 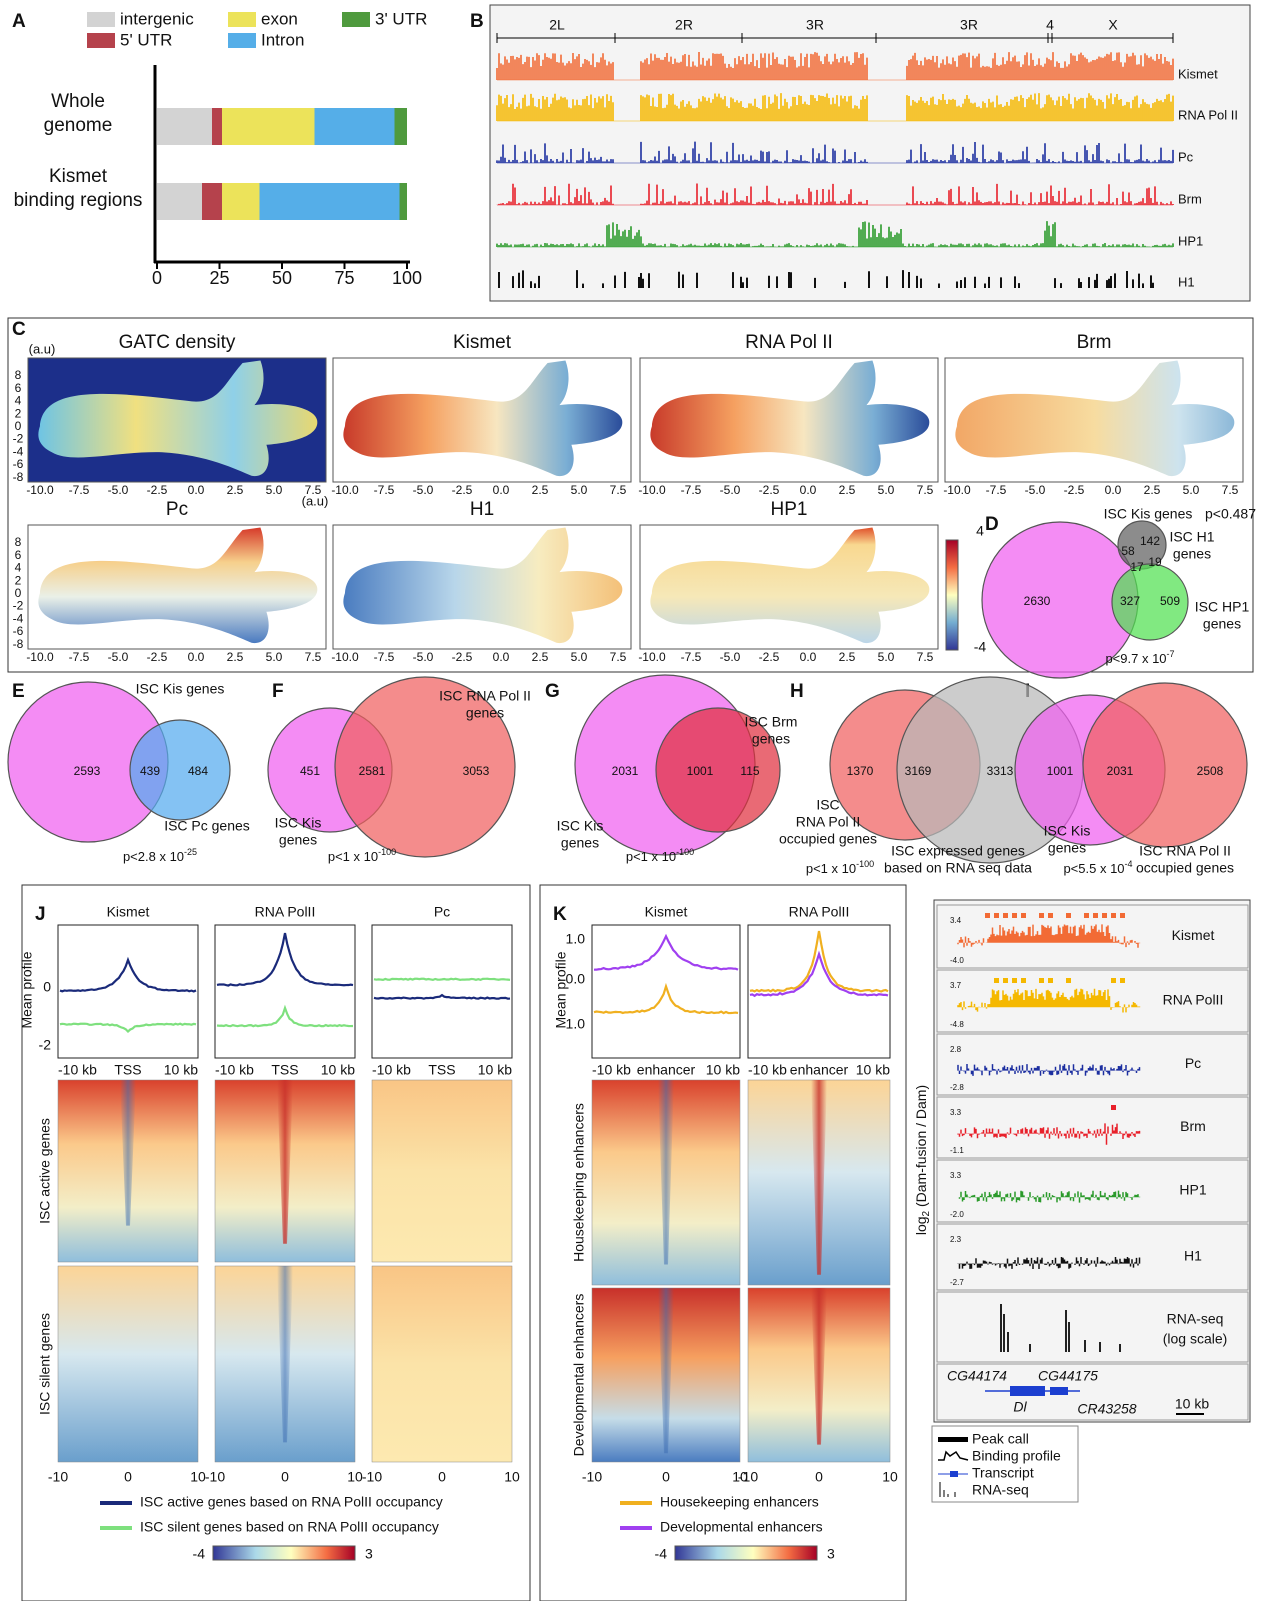 I want to click on venn-count: 1001, so click(x=1060, y=771).